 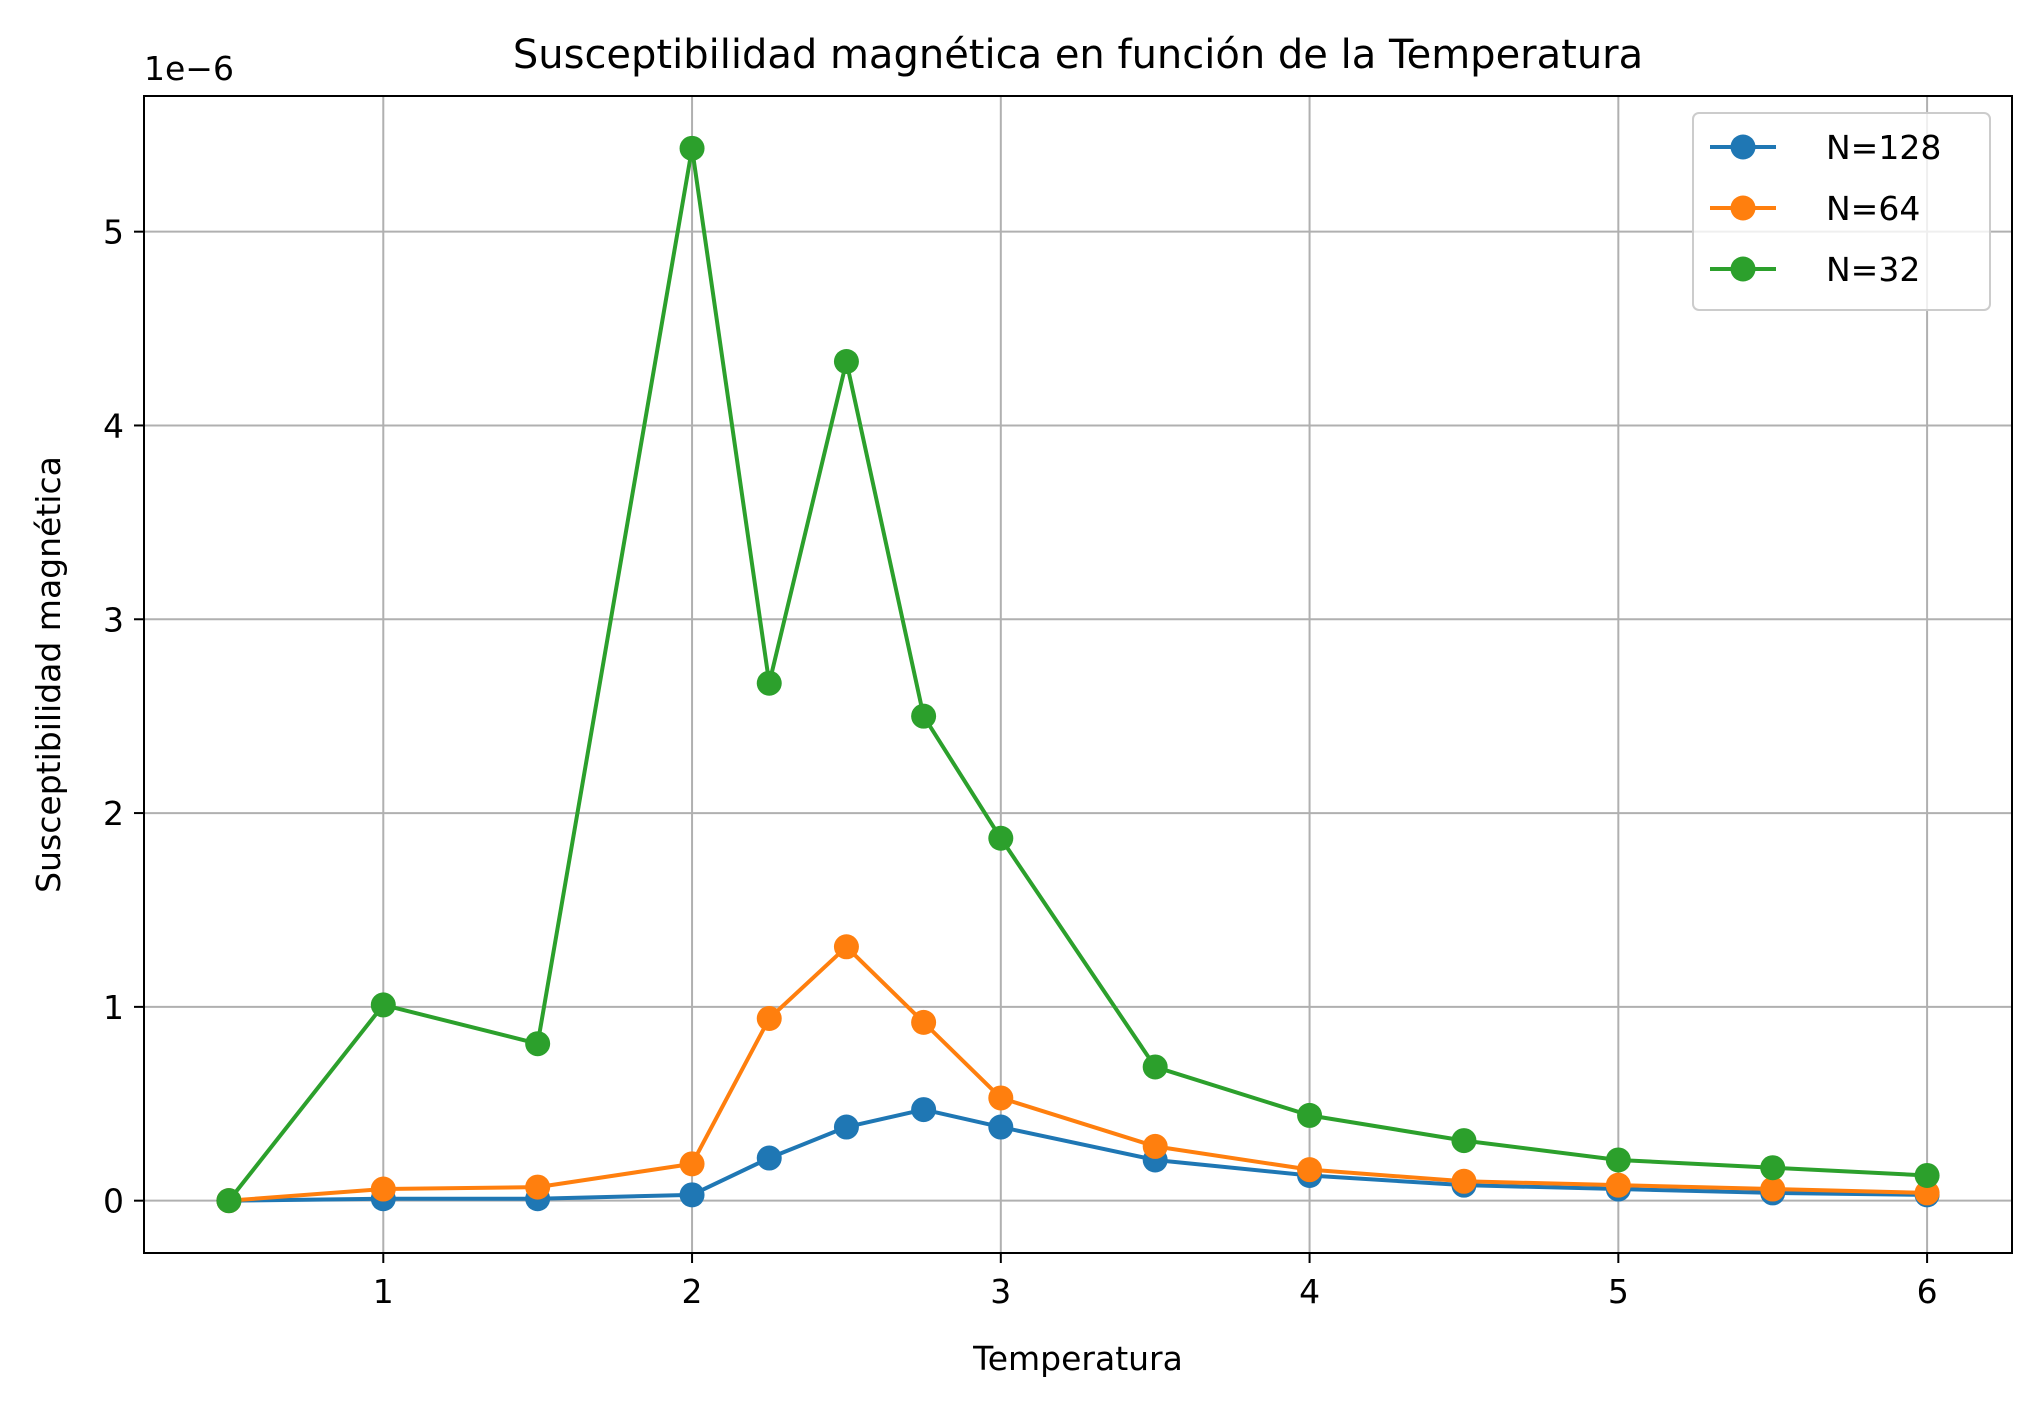 What do you see at coordinates (113, 619) in the screenshot?
I see `y-tick-label: 3` at bounding box center [113, 619].